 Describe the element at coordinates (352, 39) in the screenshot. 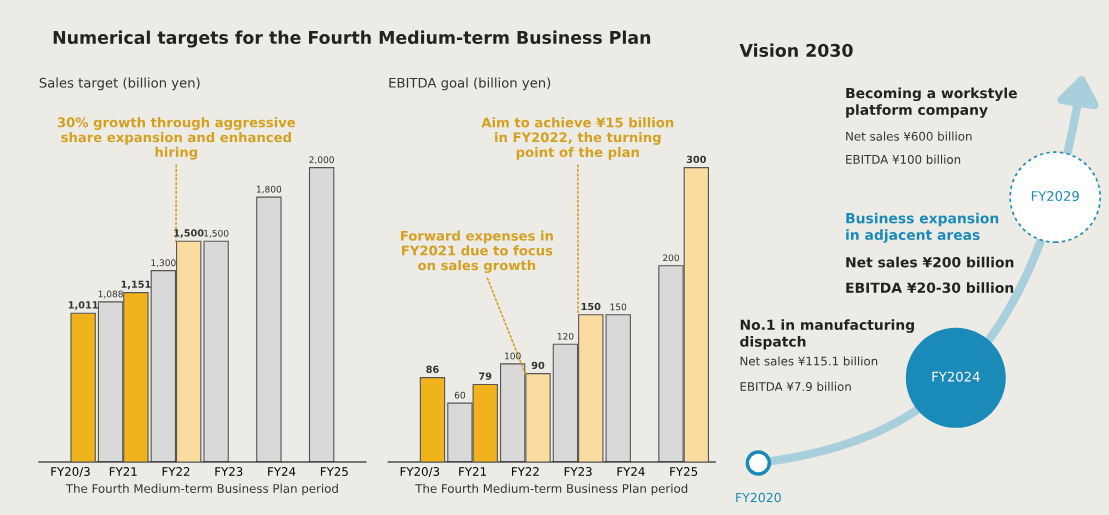

I see `chart-title: Numerical targets for the Fourth Medium-term Business Plan` at that location.